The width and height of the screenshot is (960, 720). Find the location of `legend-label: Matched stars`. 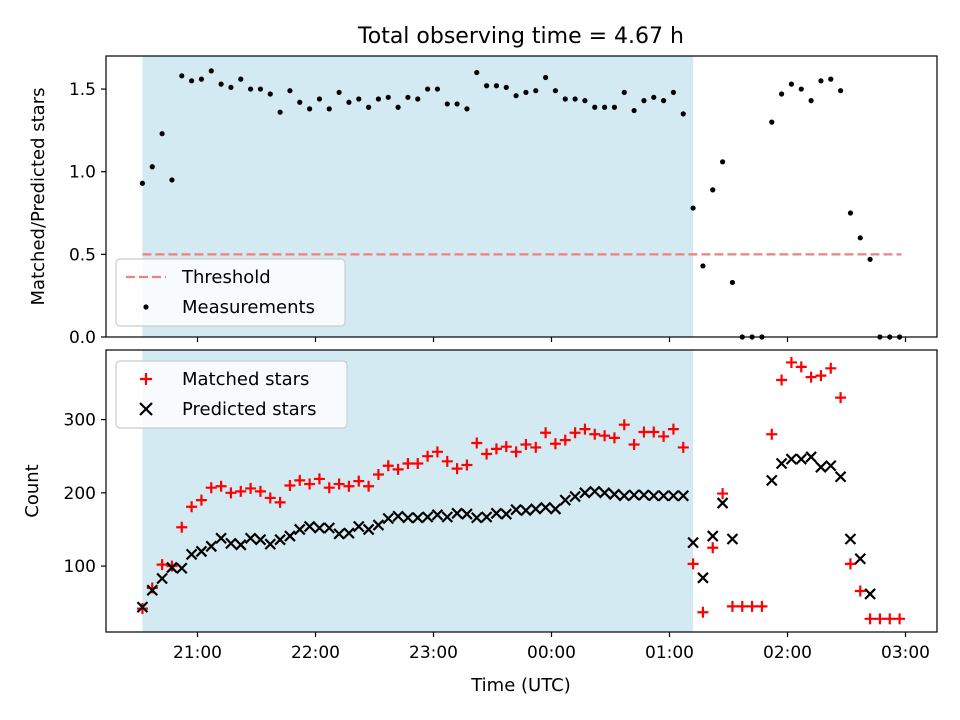

legend-label: Matched stars is located at coordinates (245, 379).